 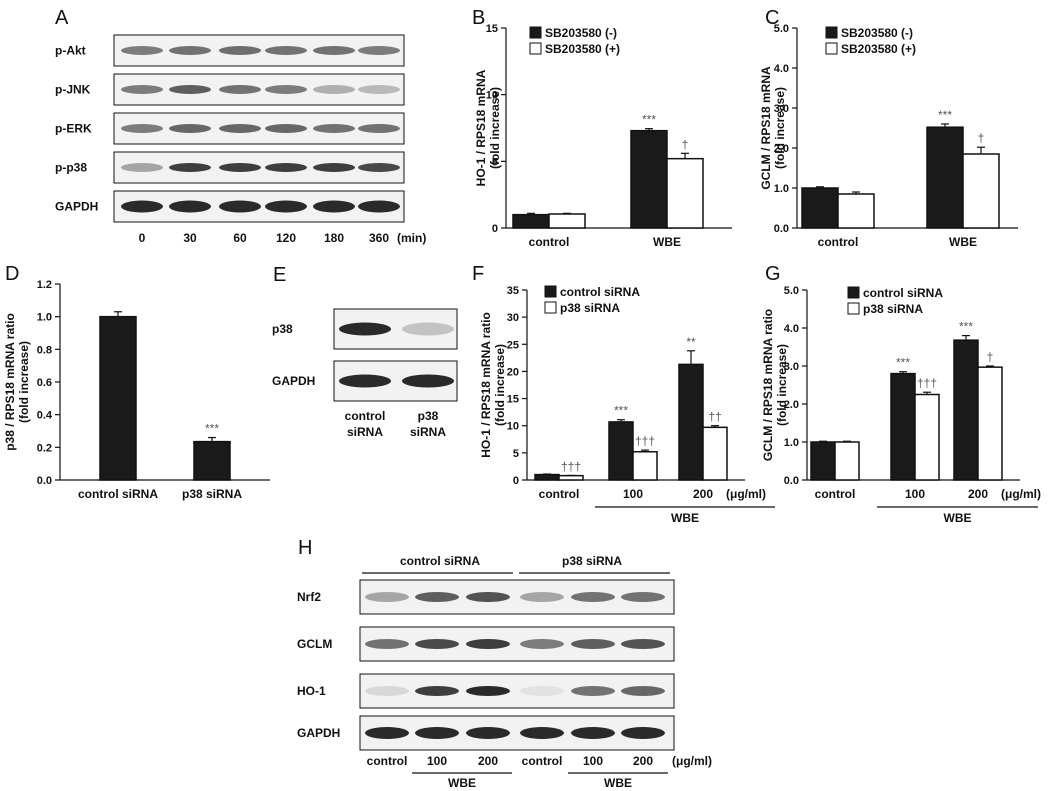 What do you see at coordinates (981, 138) in the screenshot?
I see `significance-label: †` at bounding box center [981, 138].